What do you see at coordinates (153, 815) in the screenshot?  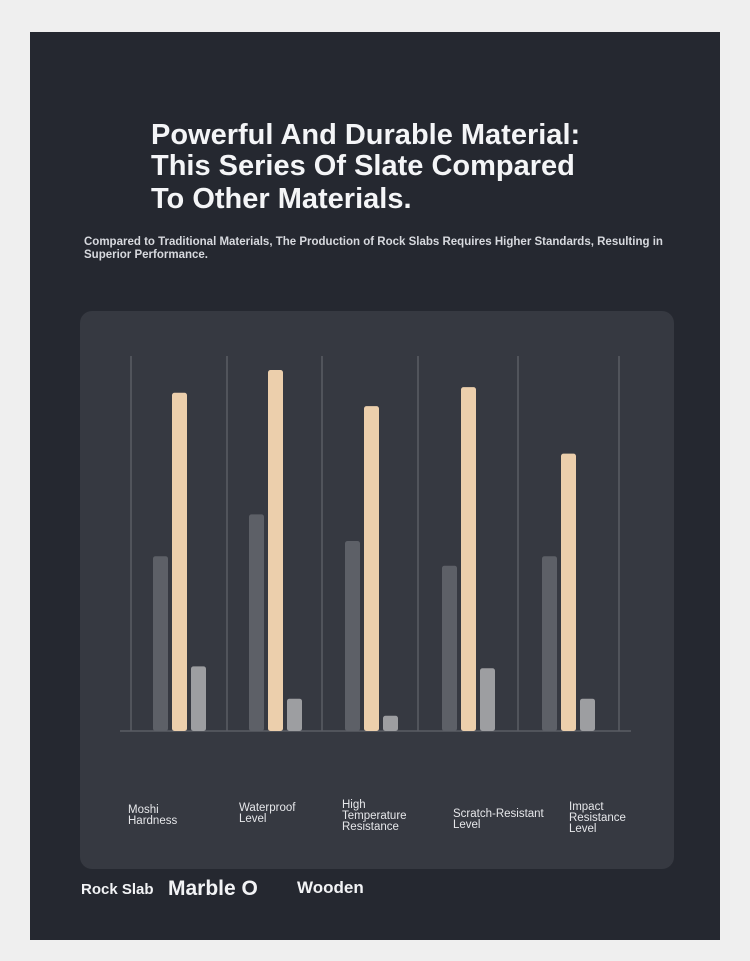 I see `category-label-moshi-hardness: Moshi Hardness` at bounding box center [153, 815].